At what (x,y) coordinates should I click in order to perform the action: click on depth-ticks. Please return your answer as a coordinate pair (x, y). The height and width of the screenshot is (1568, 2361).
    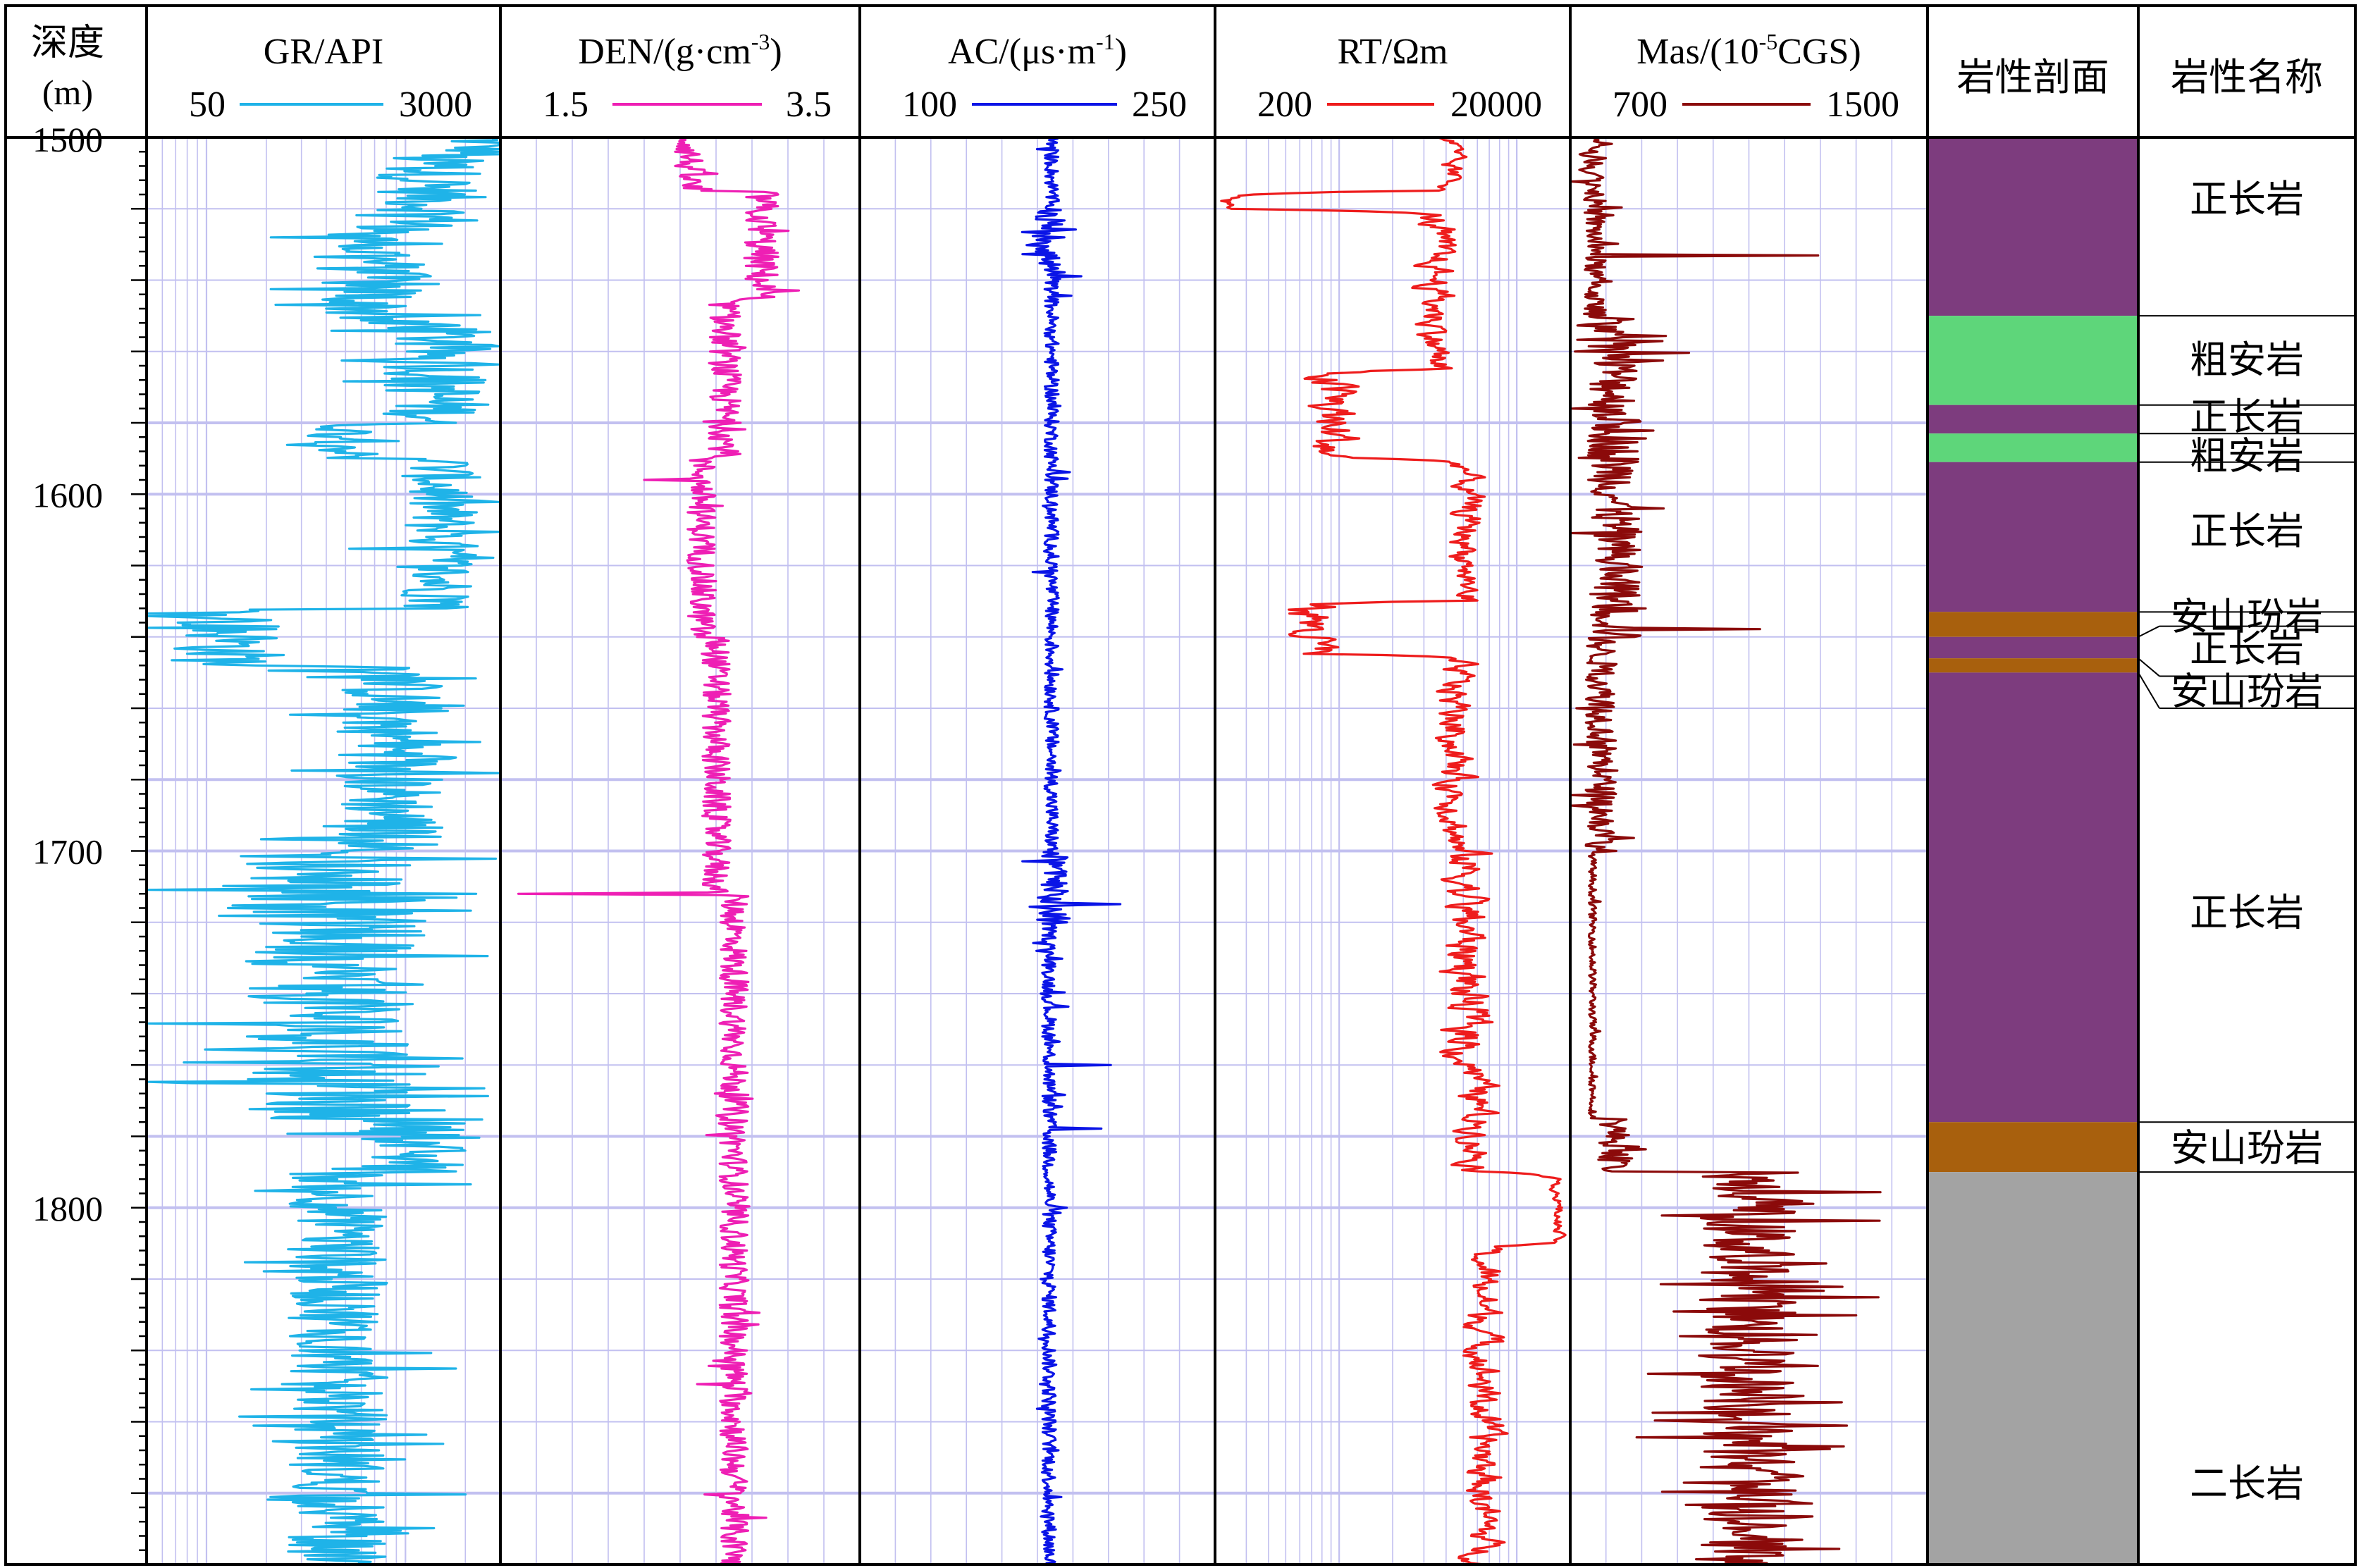
    Looking at the image, I should click on (139, 851).